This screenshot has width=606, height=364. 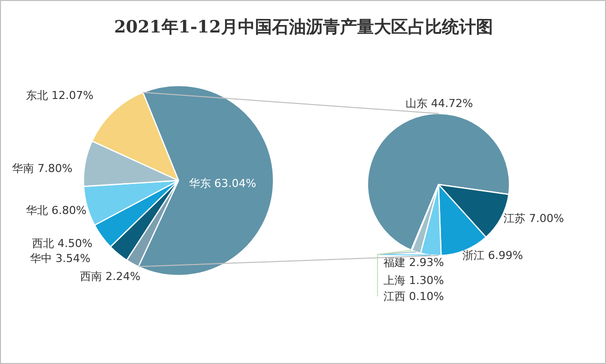 What do you see at coordinates (414, 280) in the screenshot?
I see `slice-label: 上海 1.30%` at bounding box center [414, 280].